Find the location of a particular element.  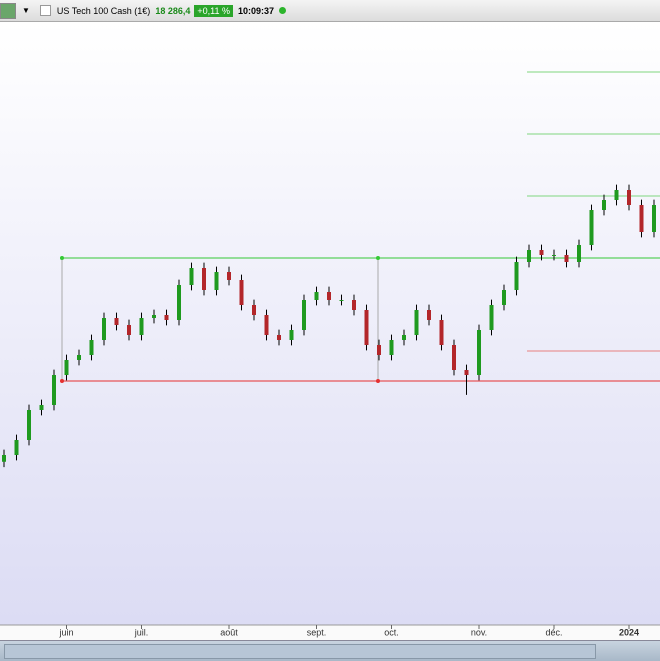

x-tick-label: nov. is located at coordinates (479, 632).